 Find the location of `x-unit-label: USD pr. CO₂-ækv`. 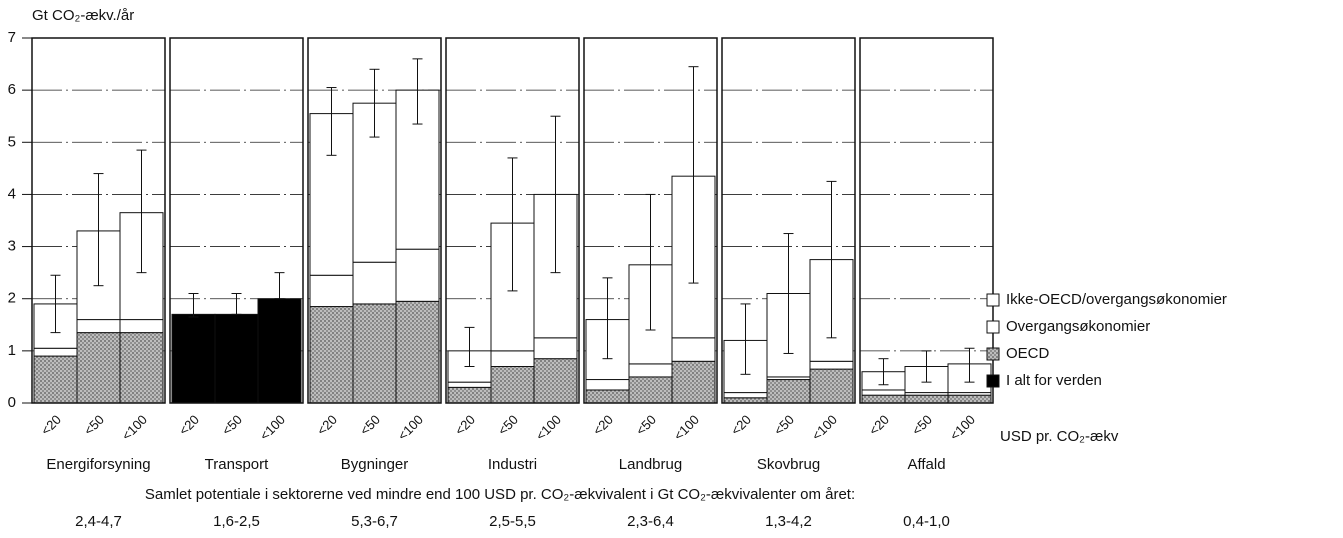

x-unit-label: USD pr. CO₂-ækv is located at coordinates (1059, 436).